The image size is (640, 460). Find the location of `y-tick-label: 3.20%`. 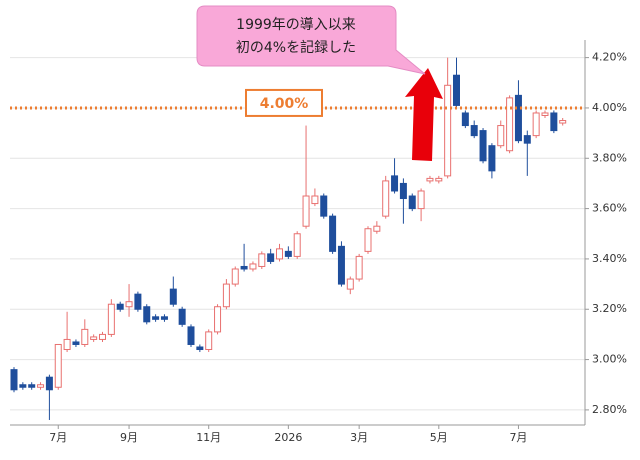

y-tick-label: 3.20% is located at coordinates (609, 308).